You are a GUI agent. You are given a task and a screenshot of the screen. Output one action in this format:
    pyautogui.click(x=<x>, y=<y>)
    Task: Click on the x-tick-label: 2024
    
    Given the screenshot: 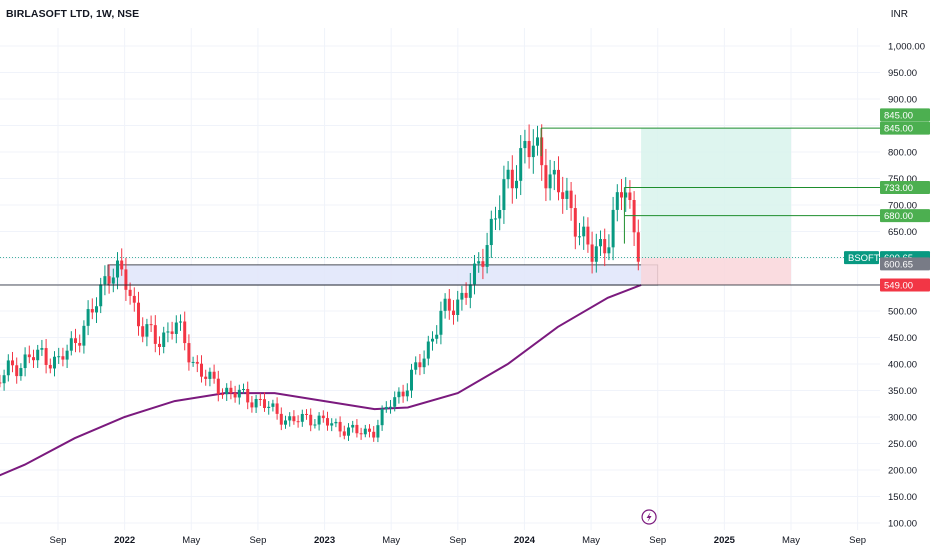 What is the action you would take?
    pyautogui.click(x=525, y=540)
    